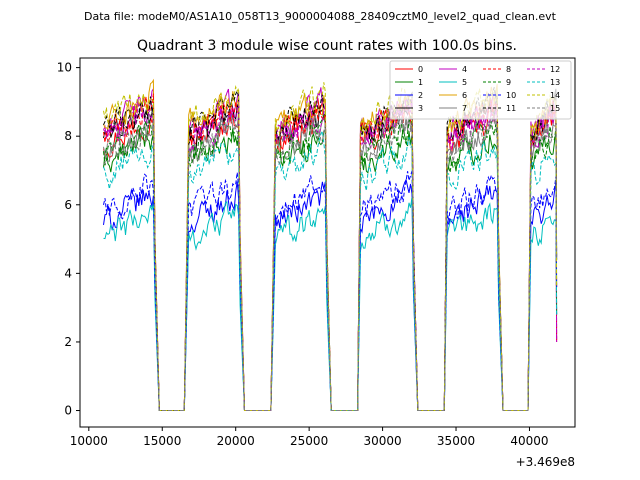  Describe the element at coordinates (464, 108) in the screenshot. I see `legend-label: 7` at that location.